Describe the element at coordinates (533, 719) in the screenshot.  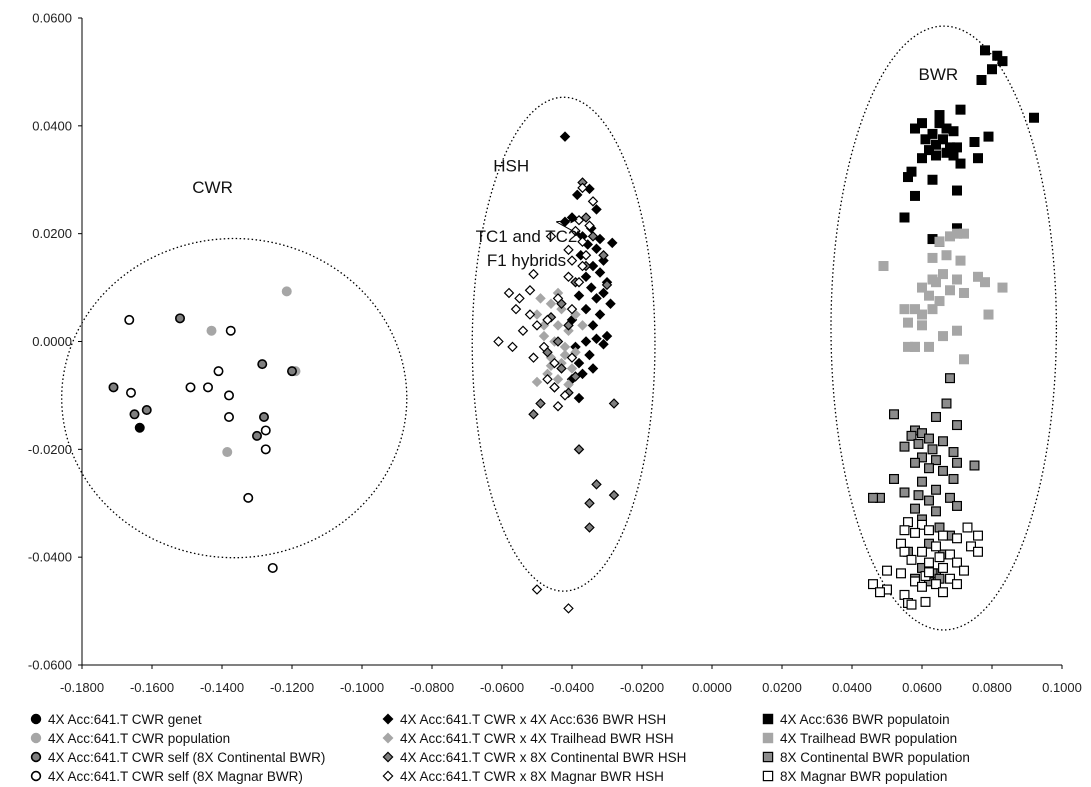
I see `legend-label: 4X Acc:641.T CWR x 4X Acc:636 BWR HSH` at that location.